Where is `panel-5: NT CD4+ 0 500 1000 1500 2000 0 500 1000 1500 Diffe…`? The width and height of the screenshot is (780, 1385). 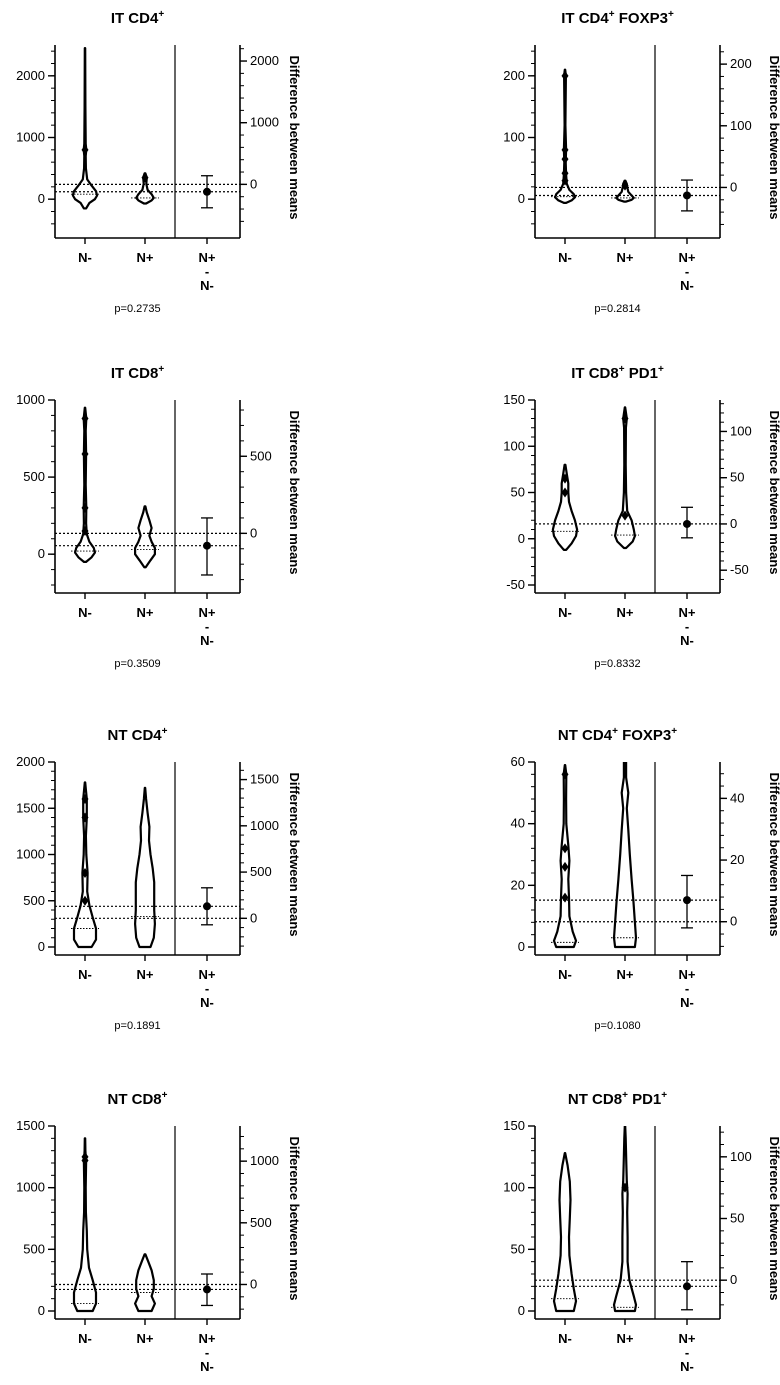
panel-5: NT CD4+ 0 500 1000 1500 2000 0 500 1000 1500 Diffe… is located at coordinates (159, 879).